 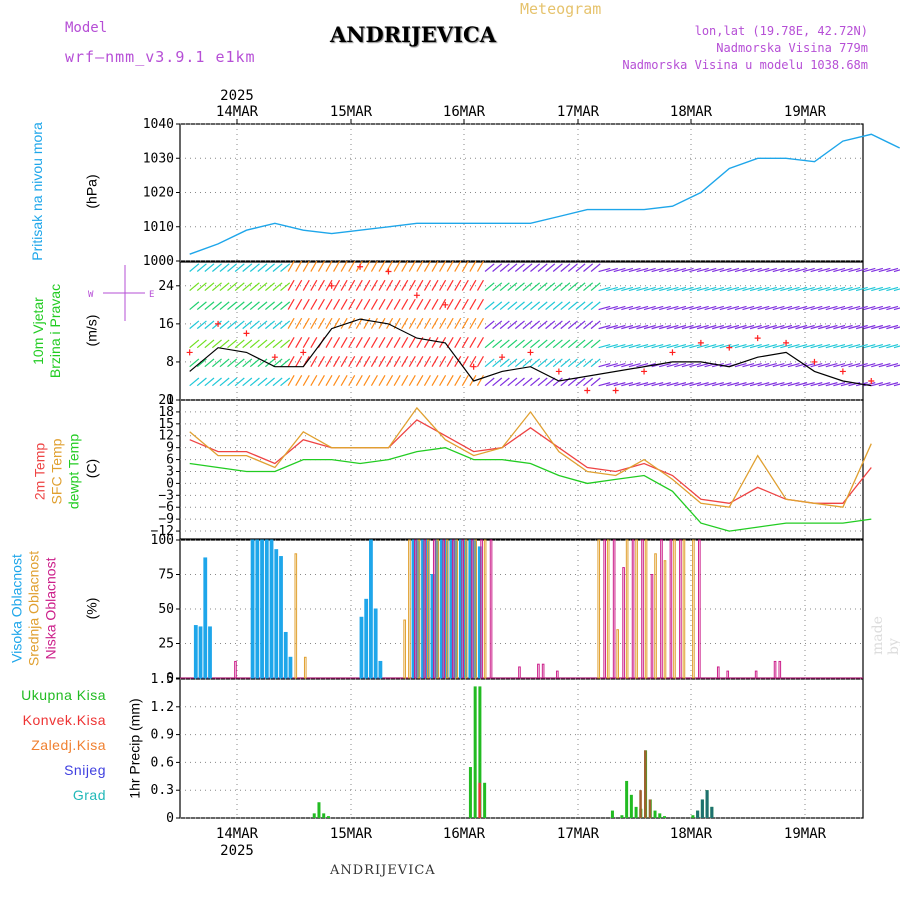 What do you see at coordinates (166, 400) in the screenshot?
I see `temp-tick-label: 21` at bounding box center [166, 400].